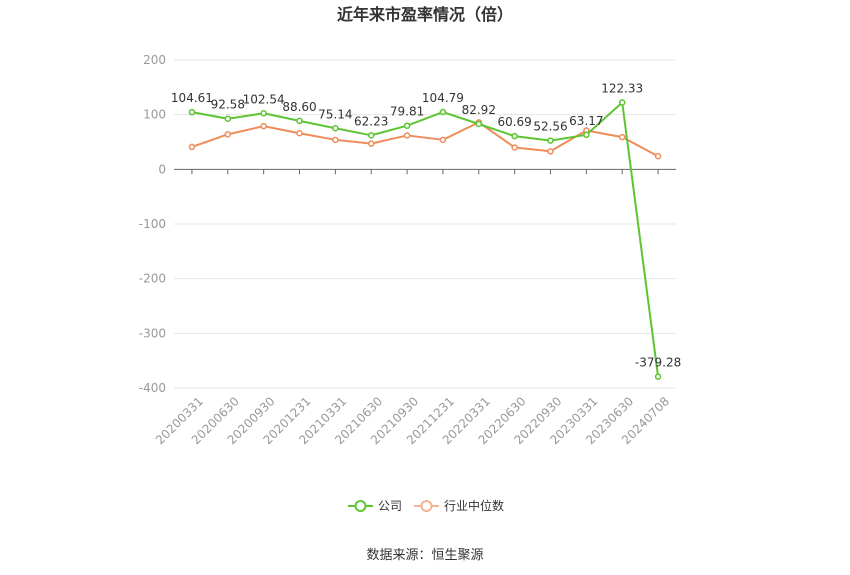 The image size is (850, 575). I want to click on industry-median-line, so click(425, 139).